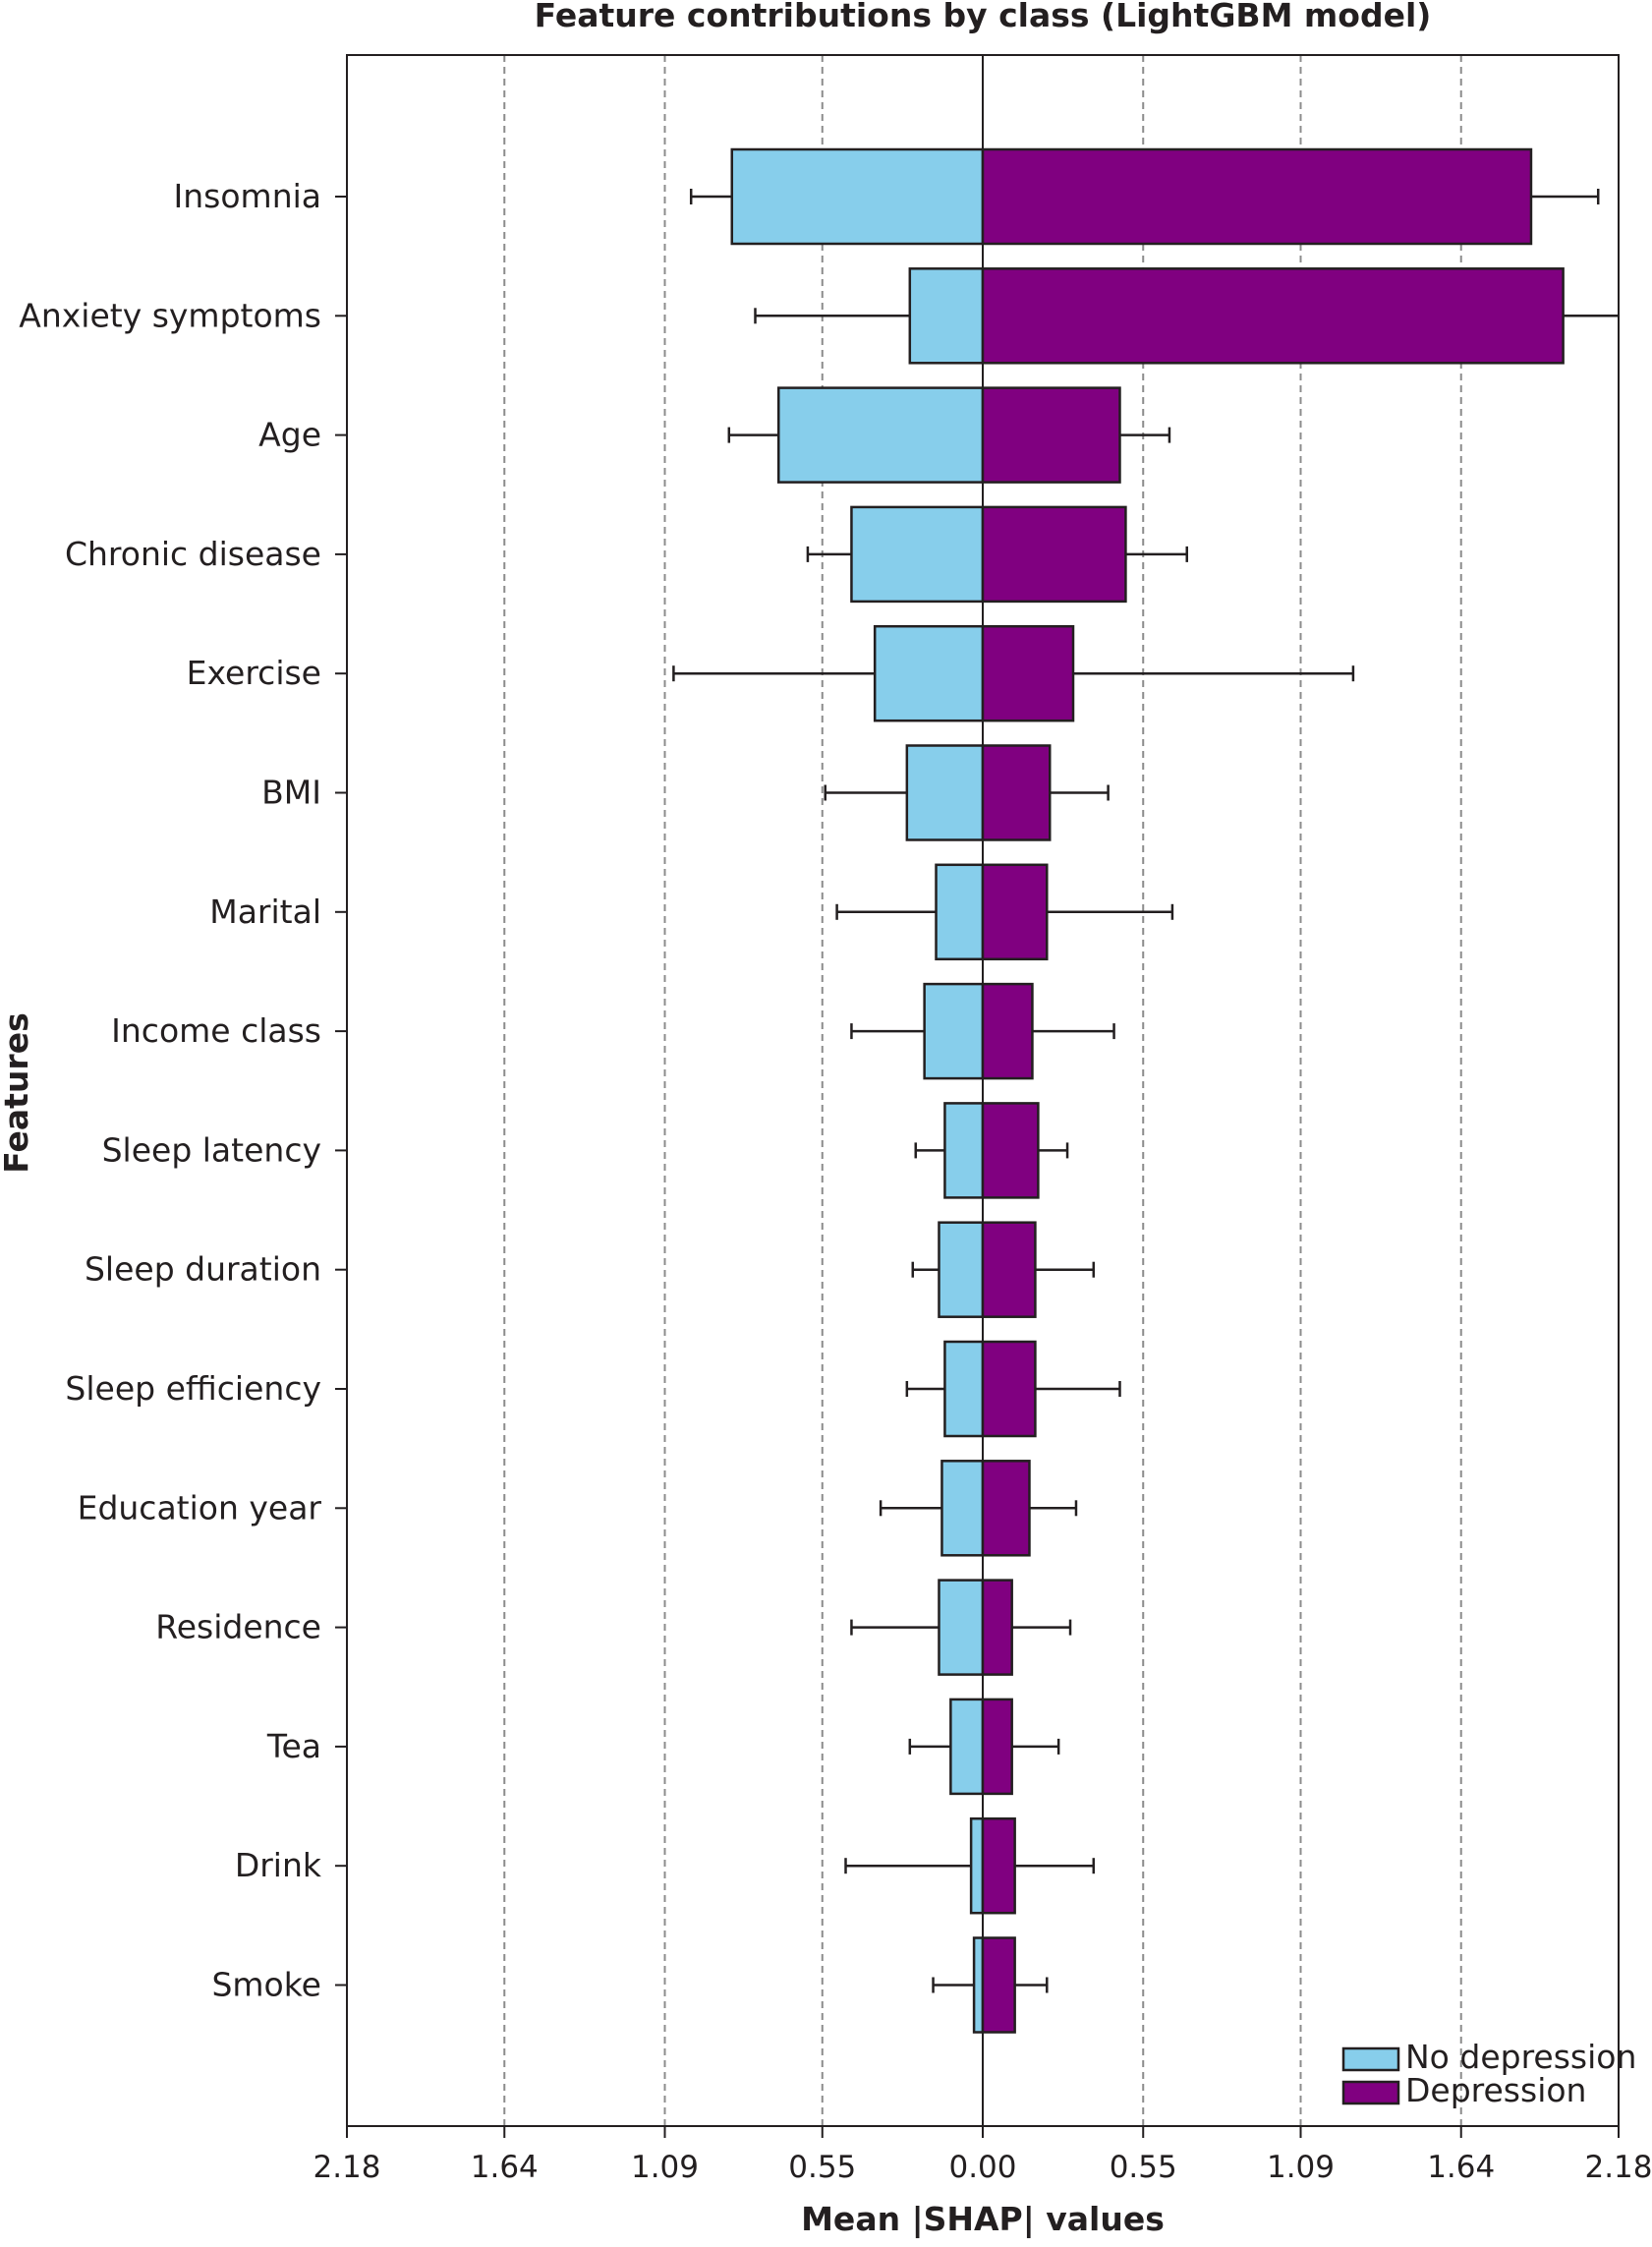 The height and width of the screenshot is (2247, 1652). I want to click on y-tick-label: BMI, so click(291, 793).